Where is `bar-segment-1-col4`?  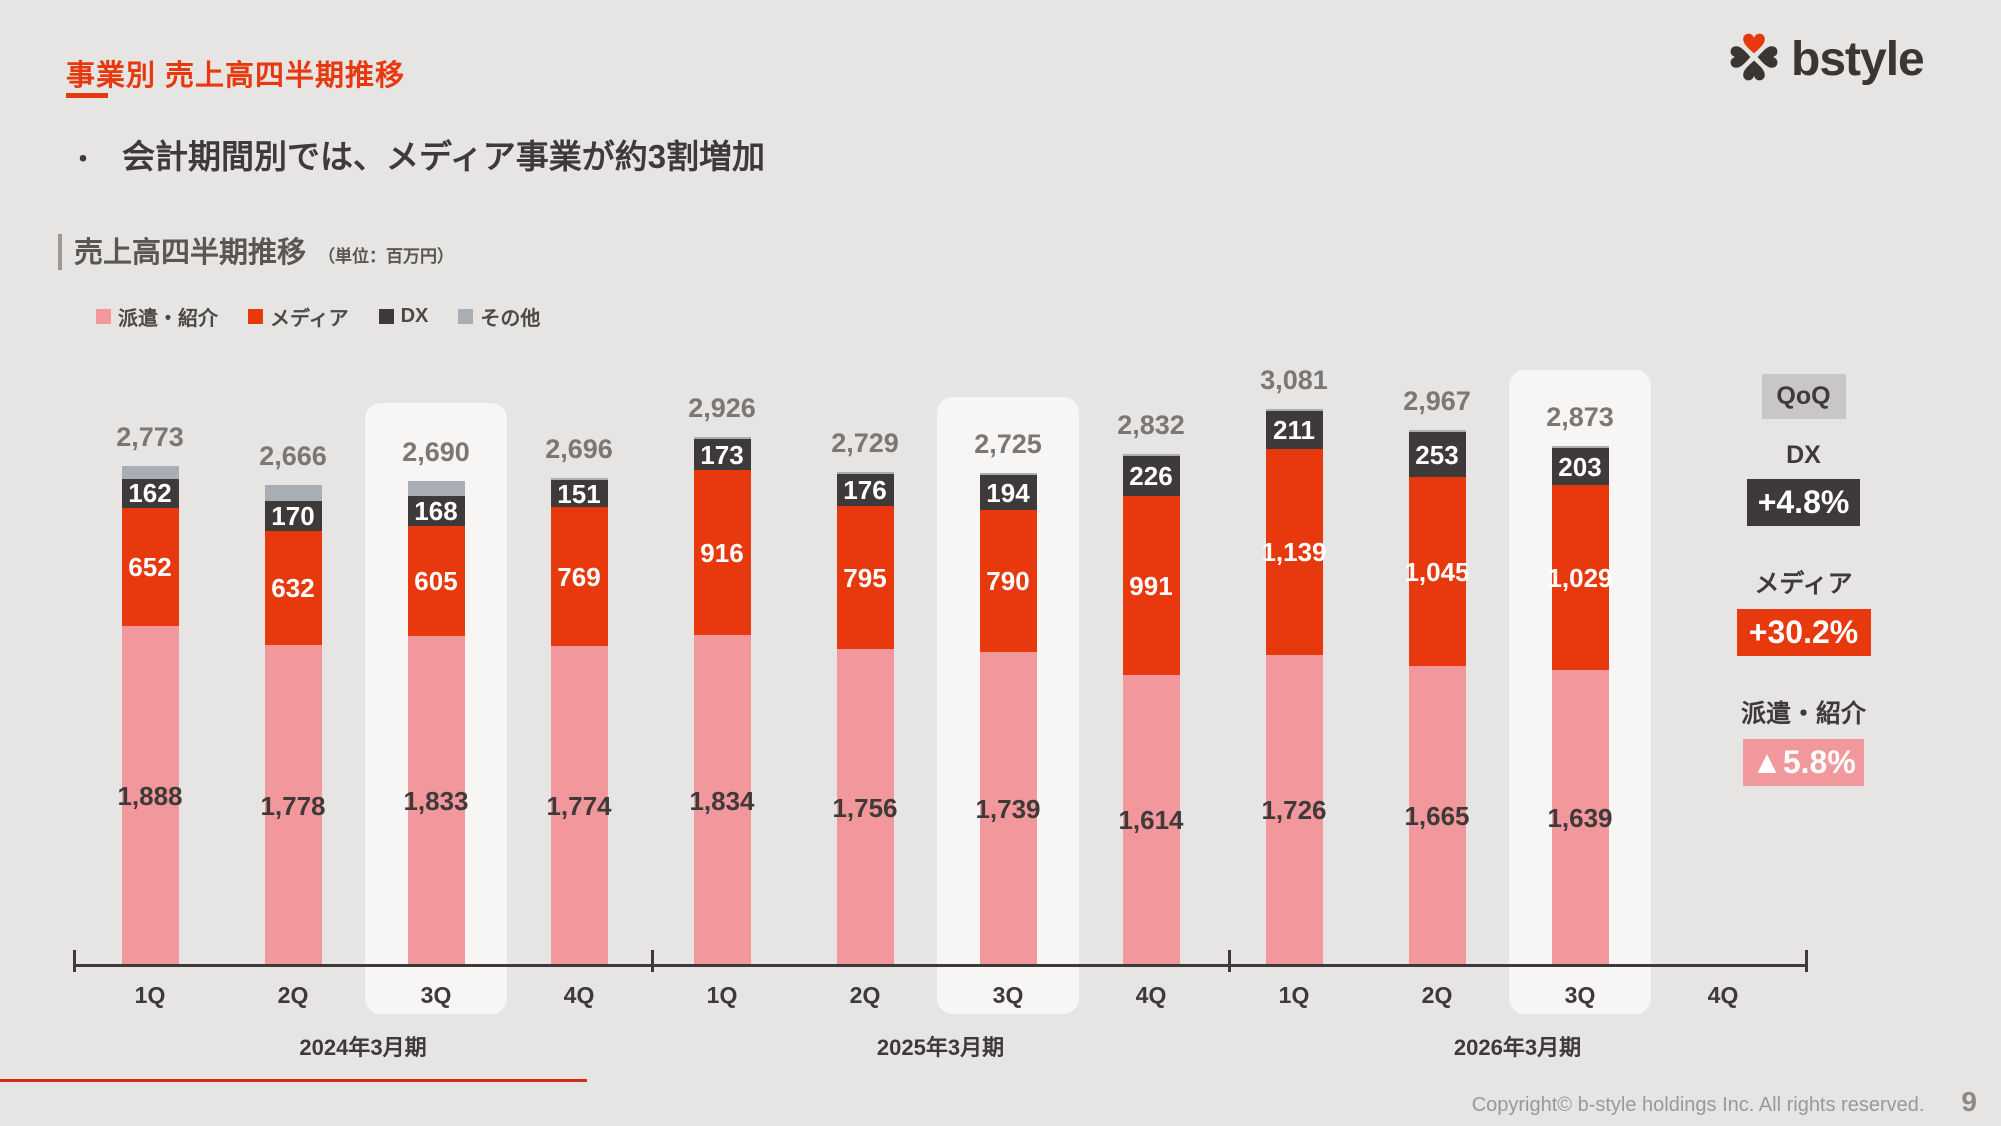 bar-segment-1-col4 is located at coordinates (722, 553).